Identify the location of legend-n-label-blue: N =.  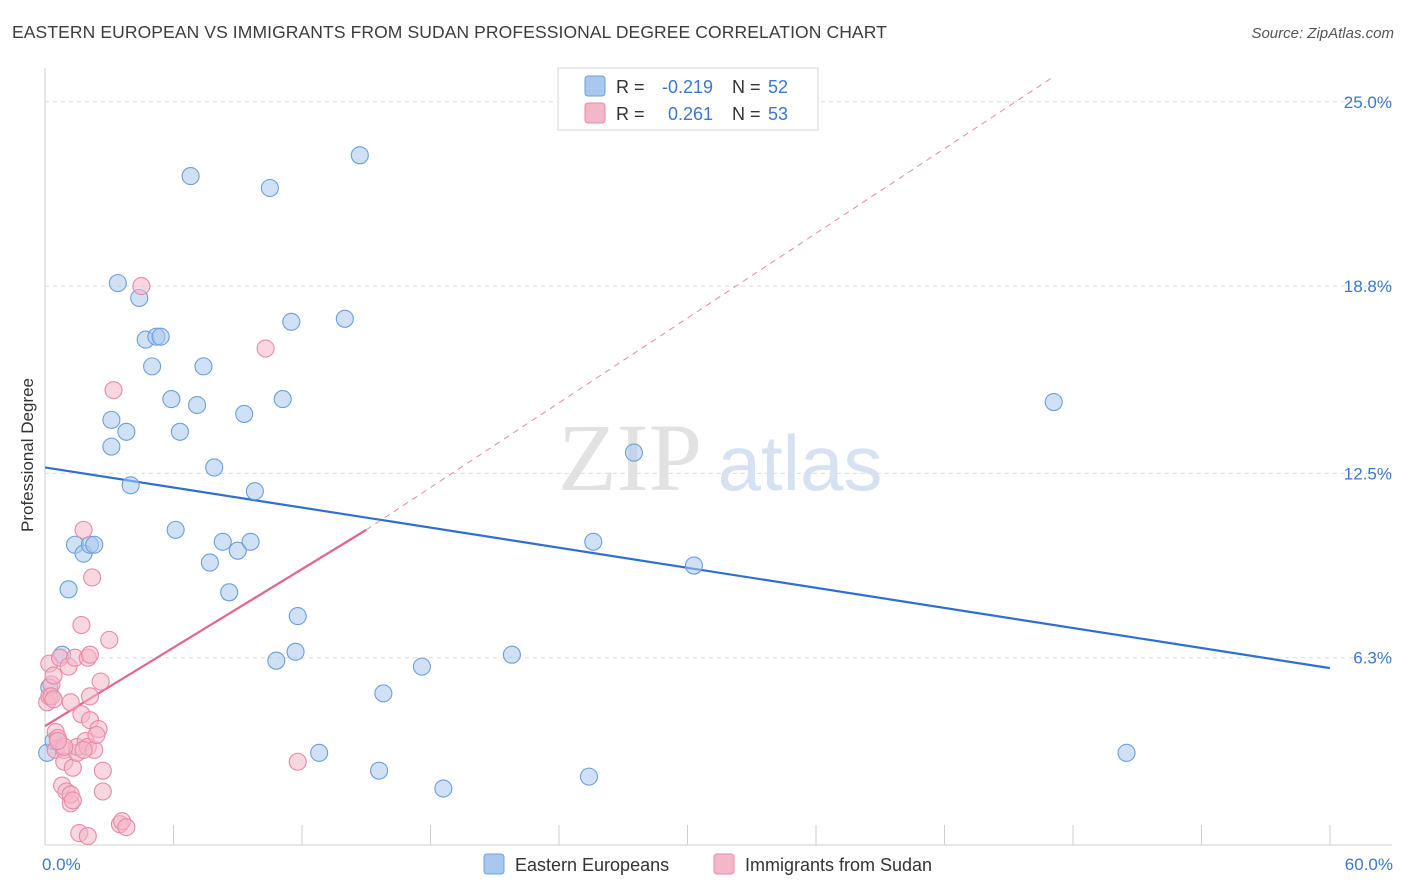
(746, 87).